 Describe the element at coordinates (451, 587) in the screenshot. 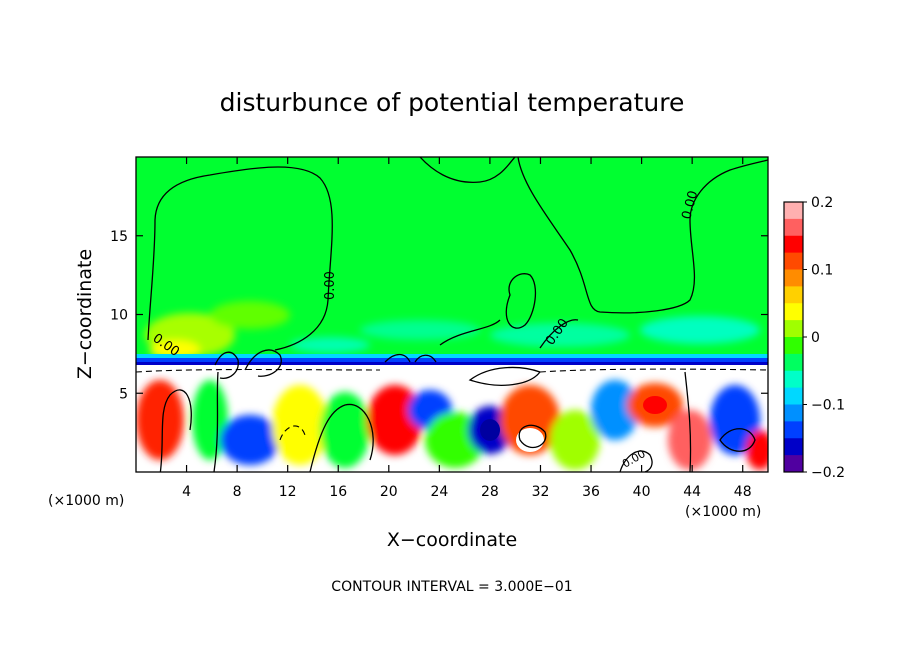

I see `contour-interval-note: CONTOUR INTERVAL = 3.000E−01` at that location.